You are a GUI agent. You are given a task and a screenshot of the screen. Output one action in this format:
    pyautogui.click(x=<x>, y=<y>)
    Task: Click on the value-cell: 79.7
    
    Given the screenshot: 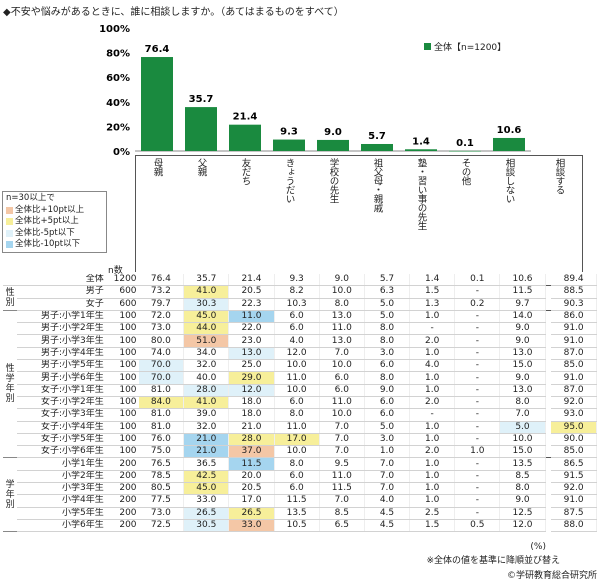 What is the action you would take?
    pyautogui.click(x=161, y=304)
    